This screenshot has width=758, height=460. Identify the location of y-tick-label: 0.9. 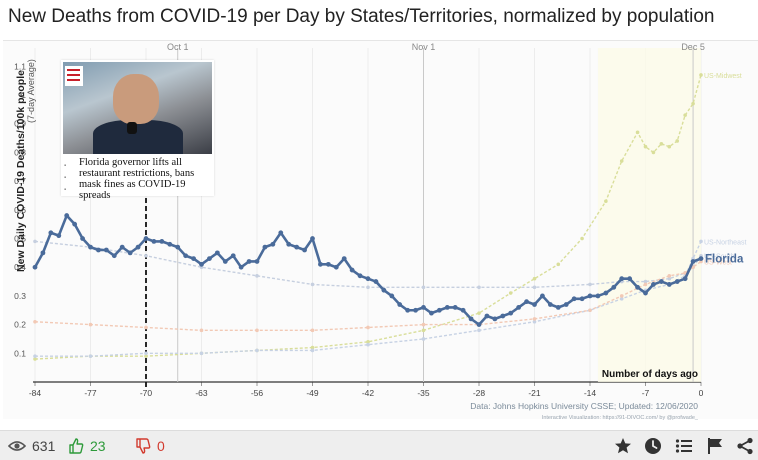
(20, 124).